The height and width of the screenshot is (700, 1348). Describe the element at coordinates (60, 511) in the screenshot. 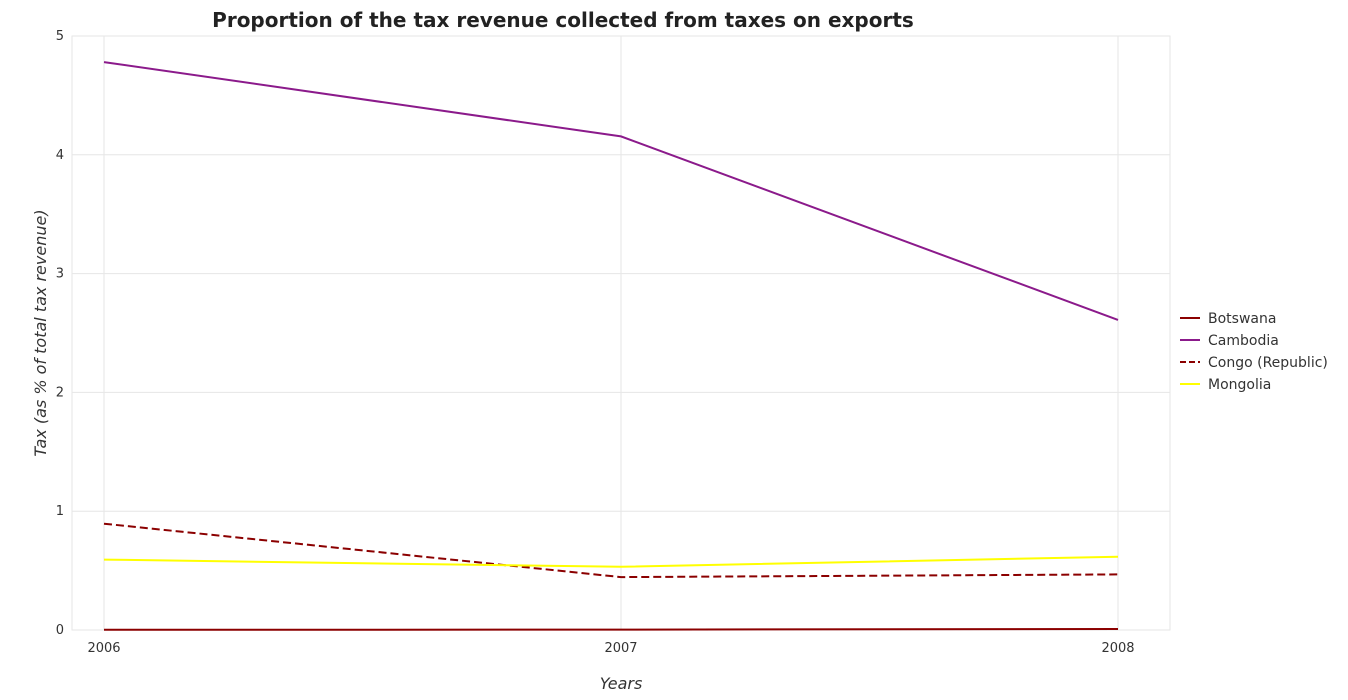

I see `y-tick-label: 1` at that location.